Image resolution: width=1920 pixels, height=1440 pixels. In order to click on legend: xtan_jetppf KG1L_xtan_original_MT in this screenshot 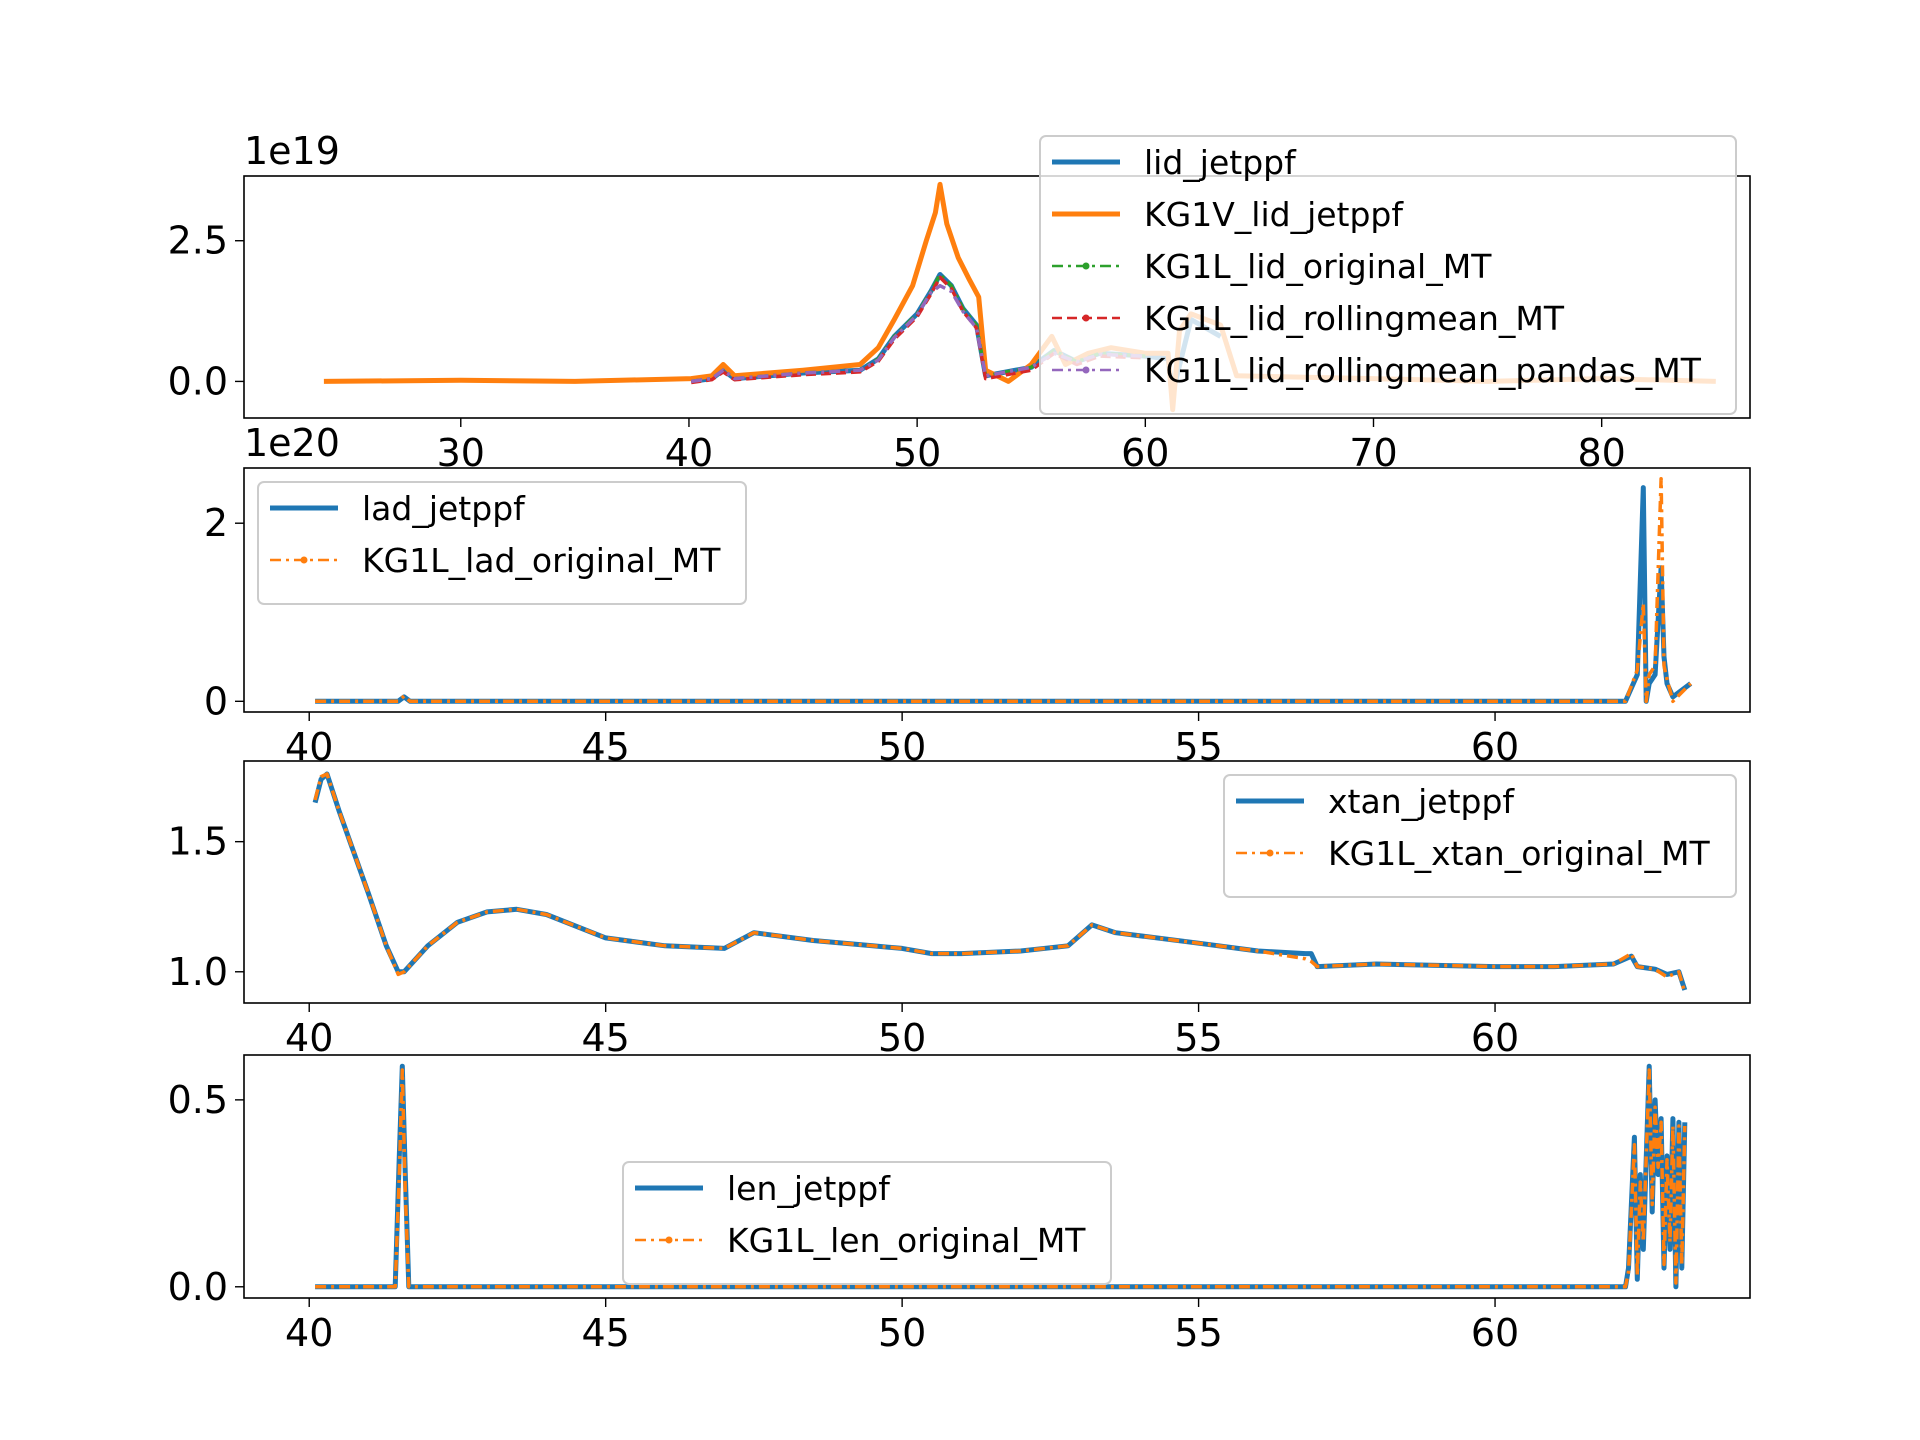, I will do `click(1480, 836)`.